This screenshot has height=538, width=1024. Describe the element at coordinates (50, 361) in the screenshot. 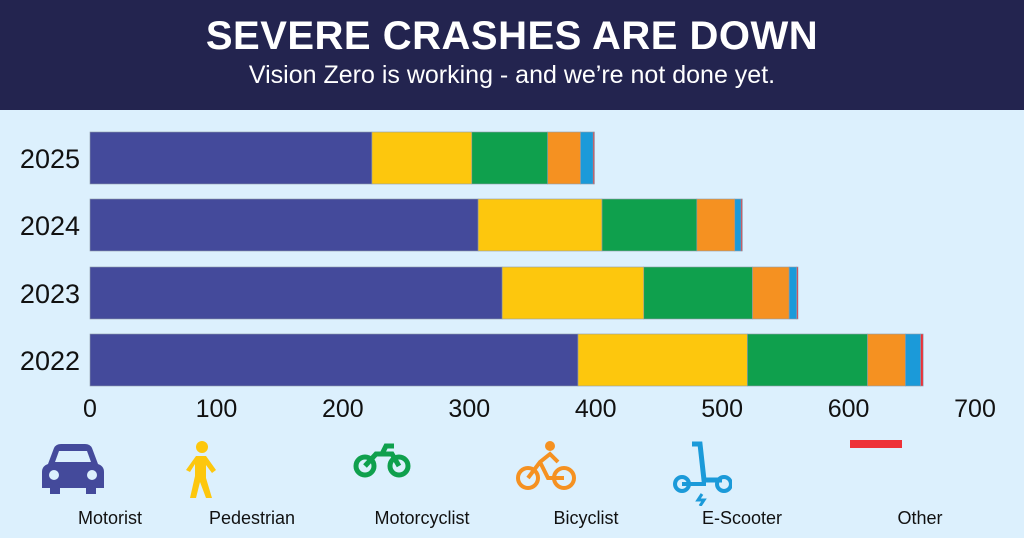

I see `y-tick-label: 2022` at that location.